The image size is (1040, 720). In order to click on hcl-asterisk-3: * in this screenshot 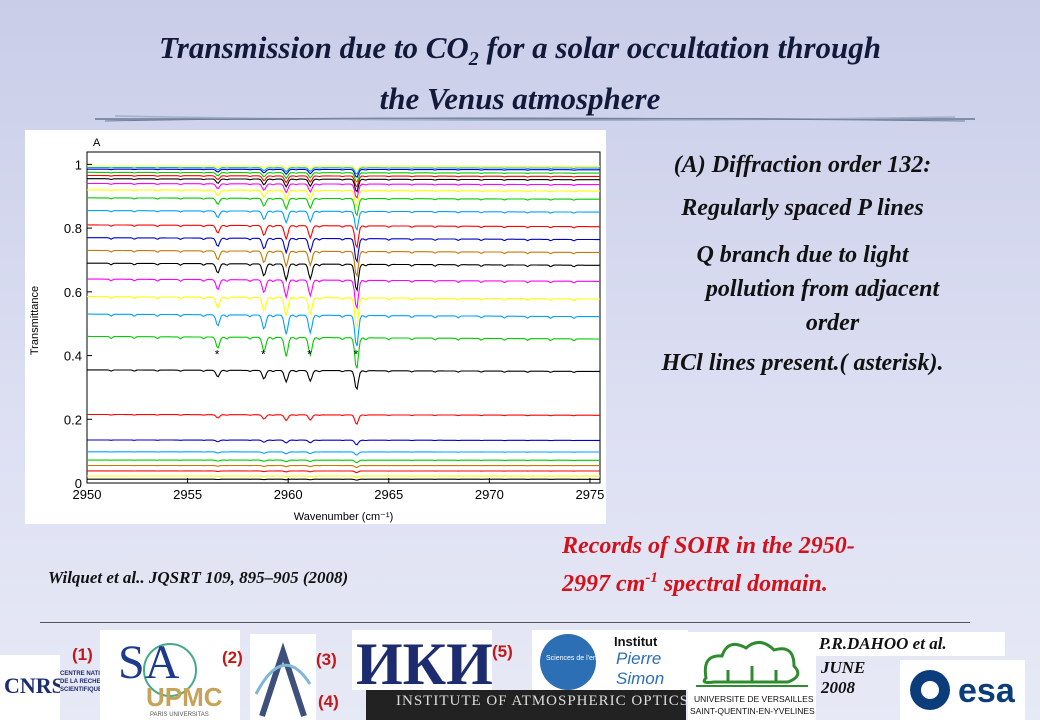, I will do `click(309, 355)`.